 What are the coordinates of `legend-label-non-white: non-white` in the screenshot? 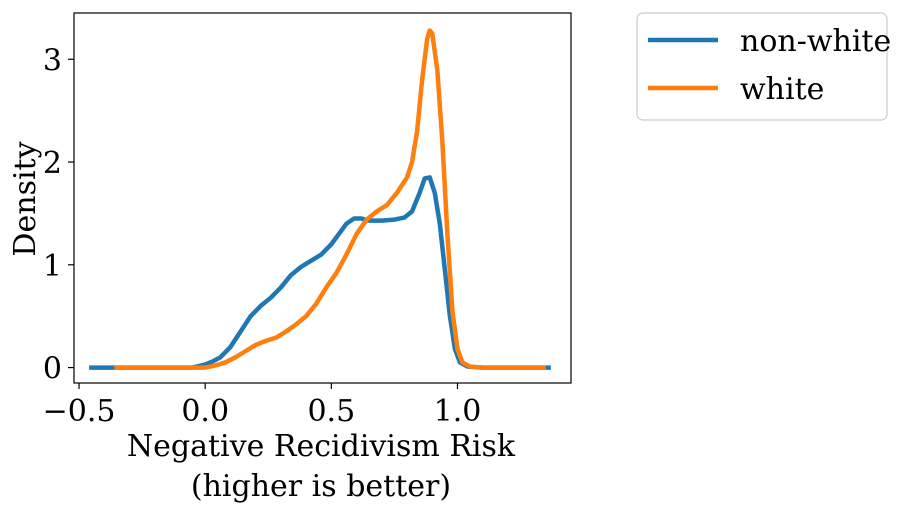 It's located at (815, 41).